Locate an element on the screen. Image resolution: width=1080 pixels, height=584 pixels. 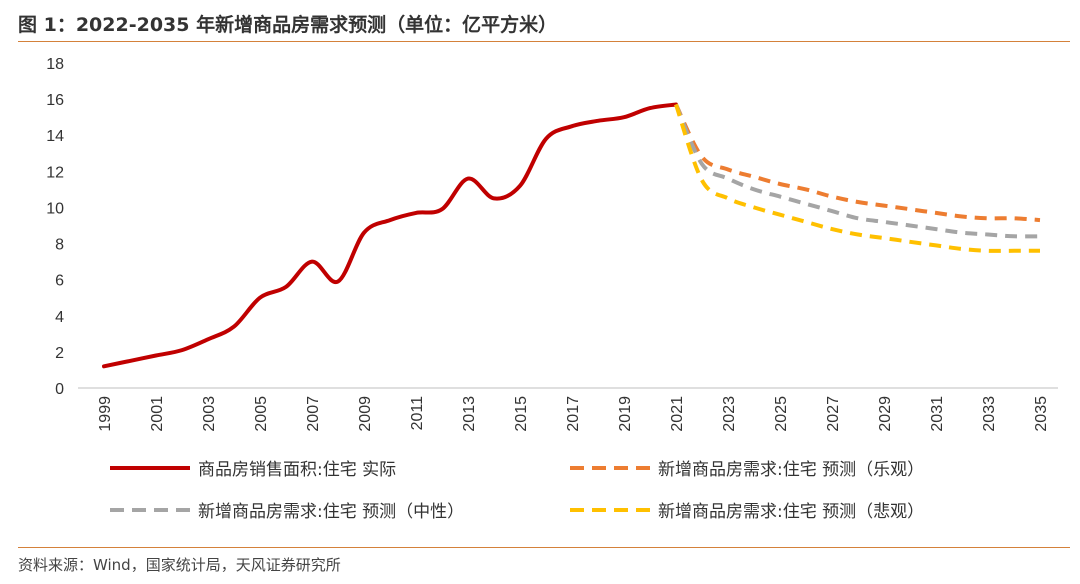
legend-label-optimistic: 新增商品房需求:住宅 预测（乐观） is located at coordinates (791, 470).